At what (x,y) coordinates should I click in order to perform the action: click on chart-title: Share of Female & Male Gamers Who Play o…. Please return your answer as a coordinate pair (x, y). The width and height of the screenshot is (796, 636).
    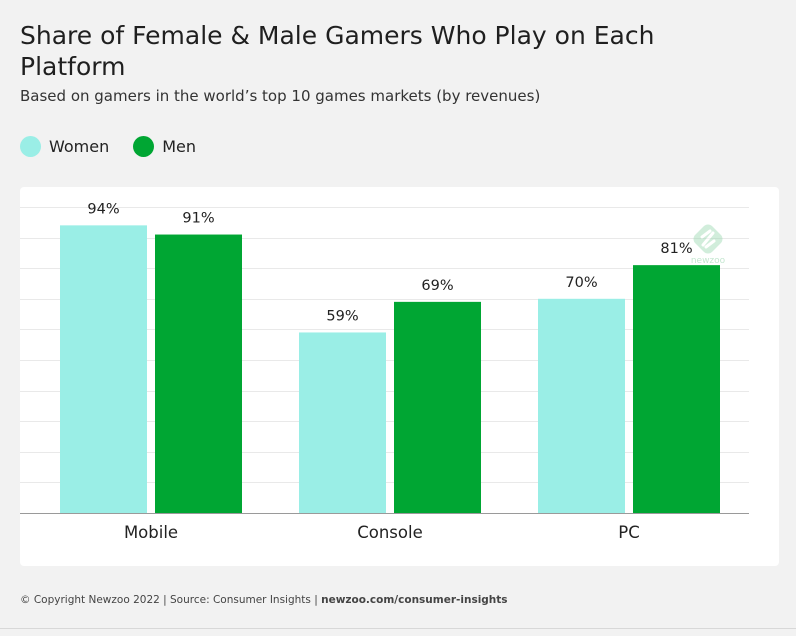
    Looking at the image, I should click on (337, 51).